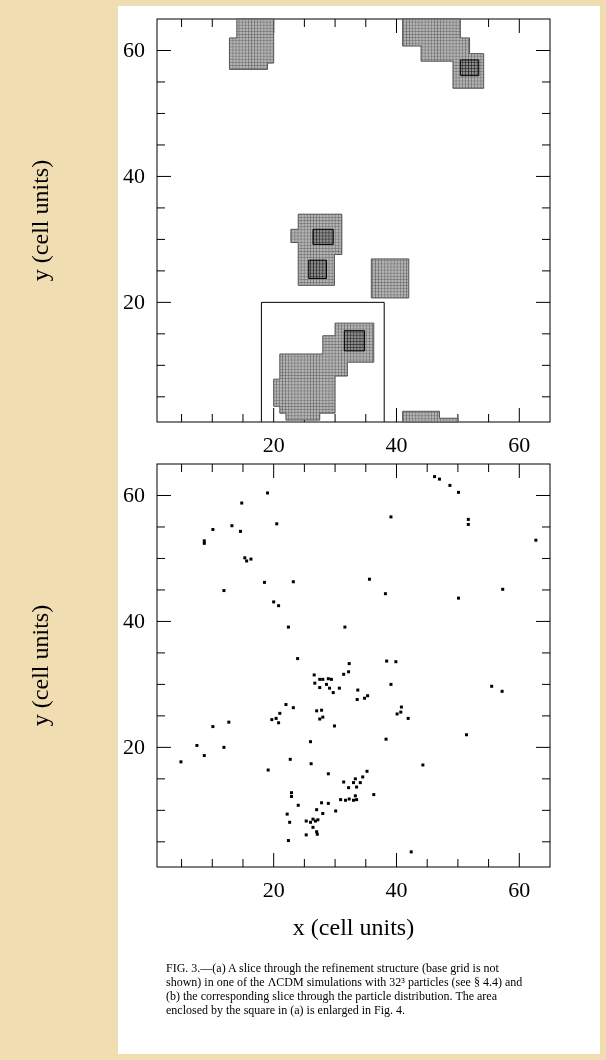 The width and height of the screenshot is (606, 1060). I want to click on x-axis-title: x (cell units), so click(353, 927).